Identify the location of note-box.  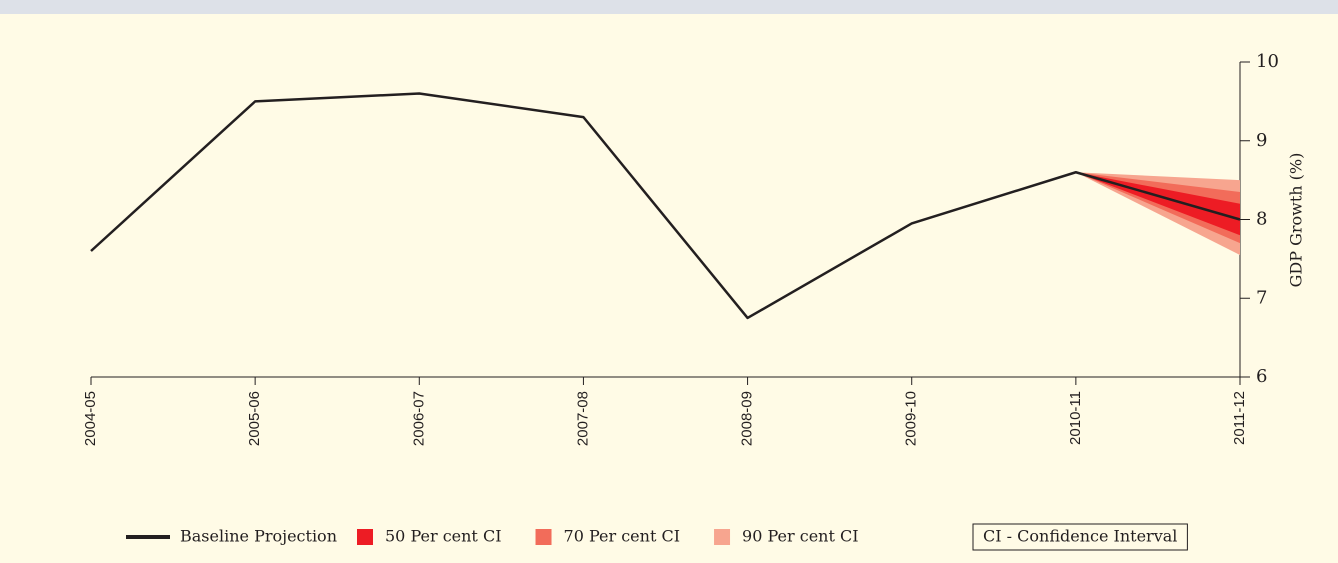
(1080, 537).